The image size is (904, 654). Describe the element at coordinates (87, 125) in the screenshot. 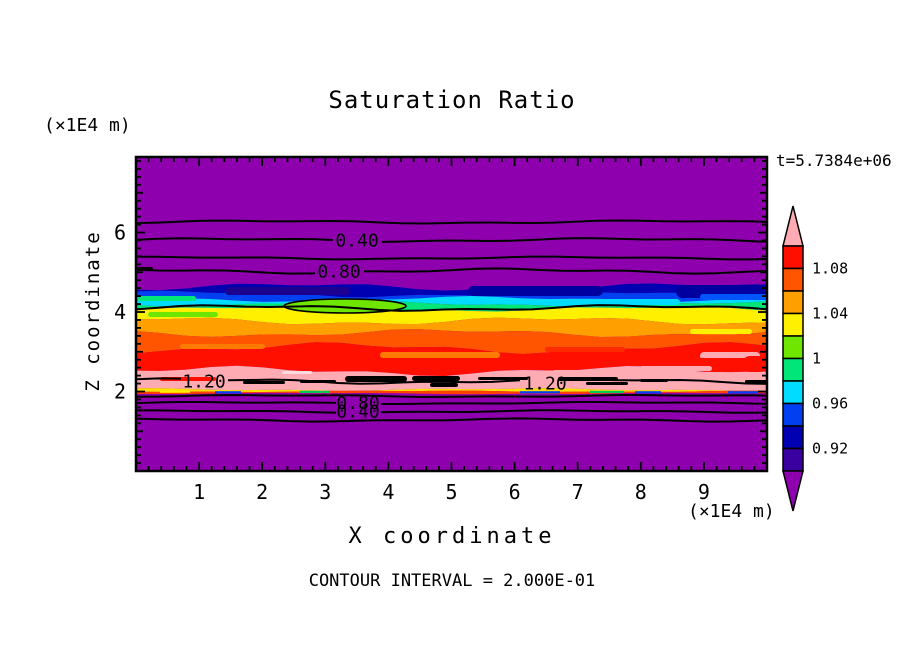

I see `y-axis-units-label: (×1E4 m)` at that location.